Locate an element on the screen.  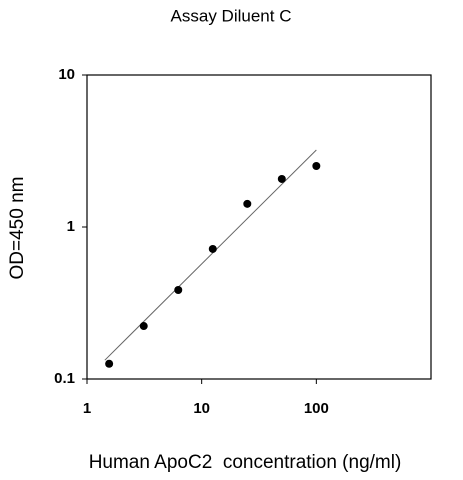
x-tick-label: 100 is located at coordinates (316, 408).